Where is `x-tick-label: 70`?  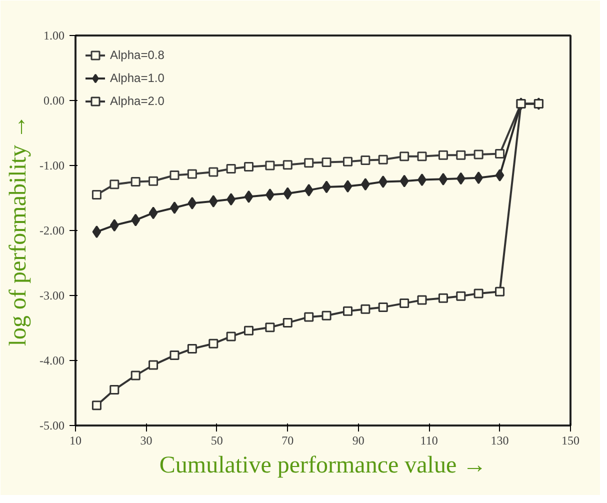 x-tick-label: 70 is located at coordinates (288, 441).